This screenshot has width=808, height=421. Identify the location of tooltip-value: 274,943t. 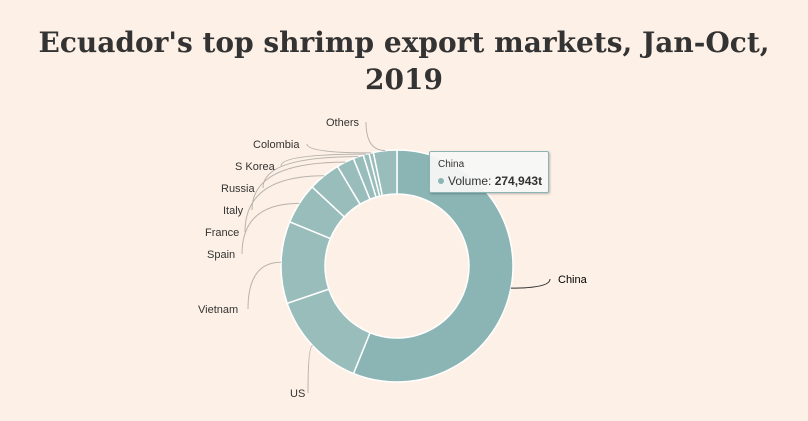
(518, 181).